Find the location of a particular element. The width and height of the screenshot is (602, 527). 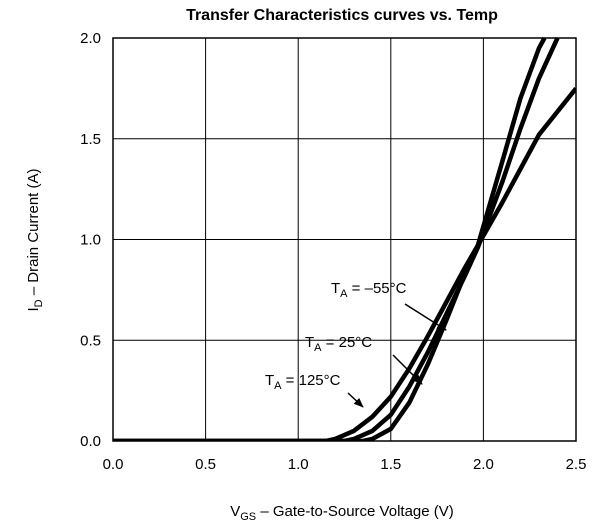

x-tick-label: 2.0 is located at coordinates (483, 464).